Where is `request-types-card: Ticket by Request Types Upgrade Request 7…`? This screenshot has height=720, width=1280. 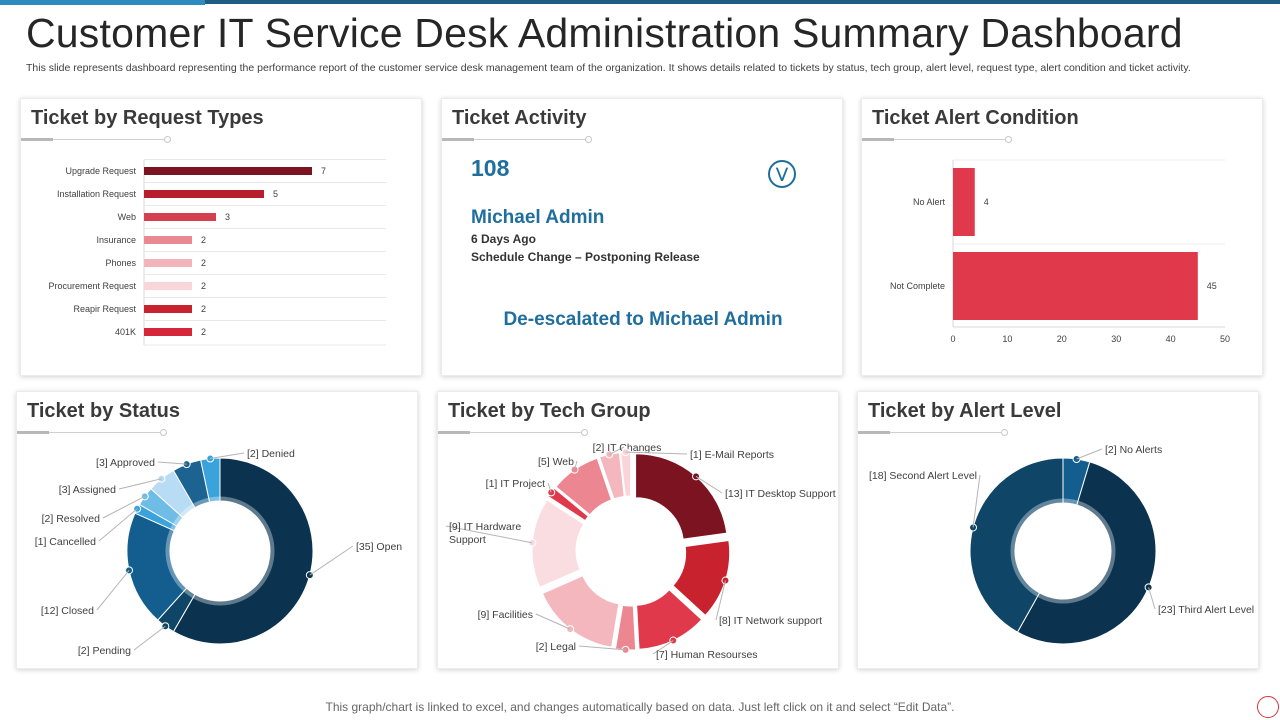 request-types-card: Ticket by Request Types Upgrade Request 7… is located at coordinates (221, 237).